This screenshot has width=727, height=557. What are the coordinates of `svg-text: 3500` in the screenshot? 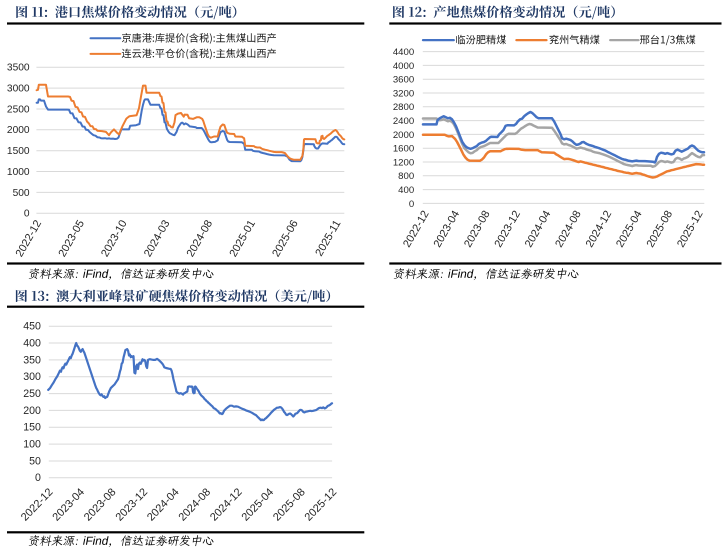 It's located at (18, 68).